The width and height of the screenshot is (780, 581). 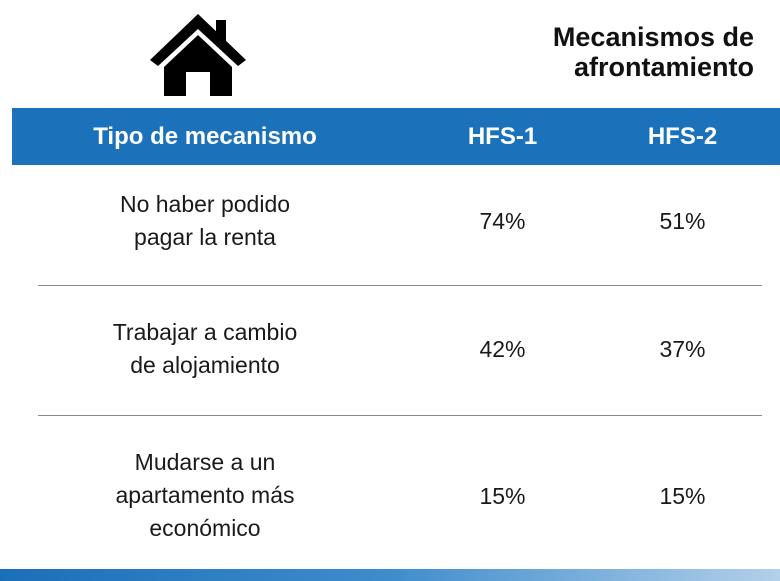 What do you see at coordinates (205, 136) in the screenshot?
I see `column-header: Tipo de mecanismo` at bounding box center [205, 136].